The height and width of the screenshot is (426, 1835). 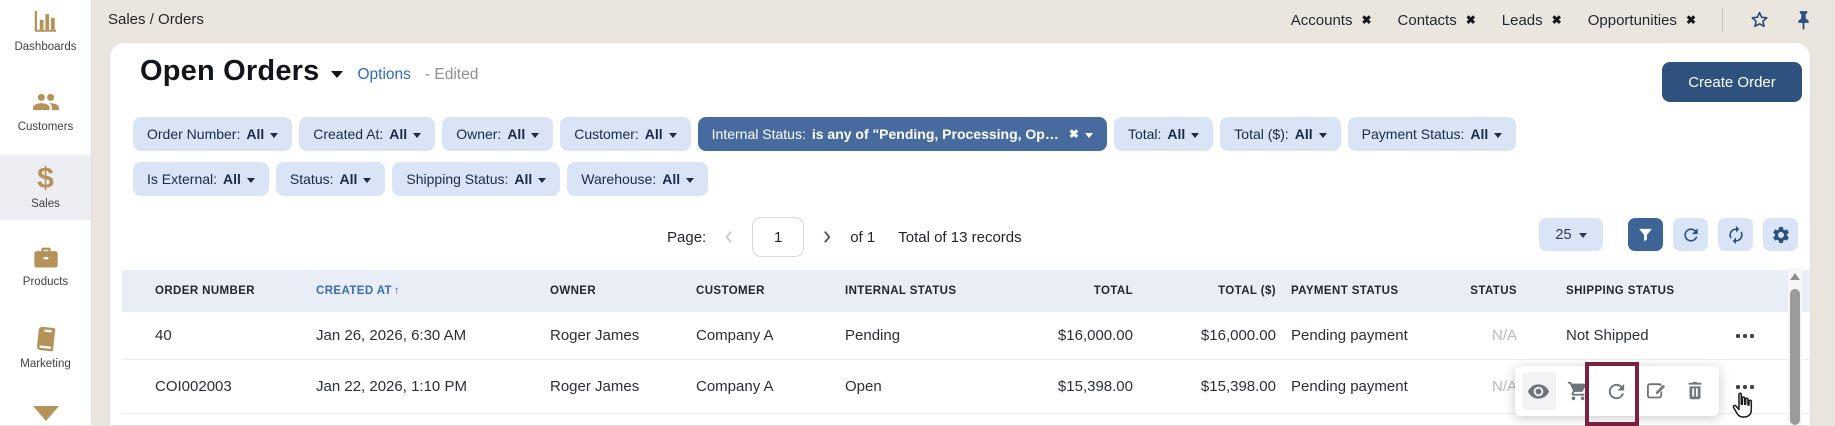 I want to click on tab-label: Accounts, so click(x=1321, y=20).